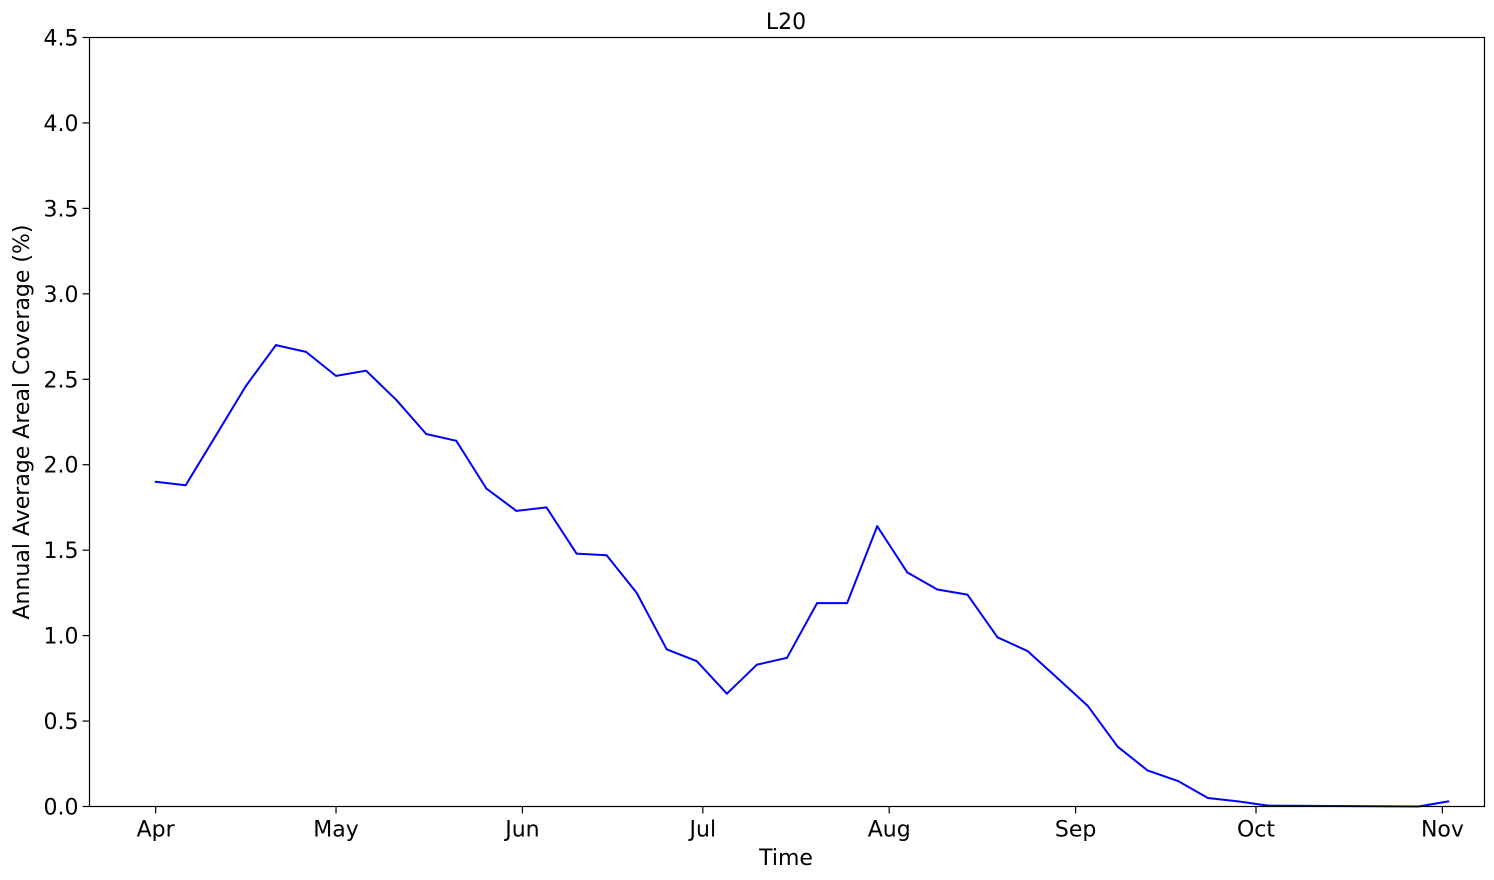 This screenshot has height=880, width=1494. What do you see at coordinates (61, 295) in the screenshot?
I see `y-tick-label: 3.0` at bounding box center [61, 295].